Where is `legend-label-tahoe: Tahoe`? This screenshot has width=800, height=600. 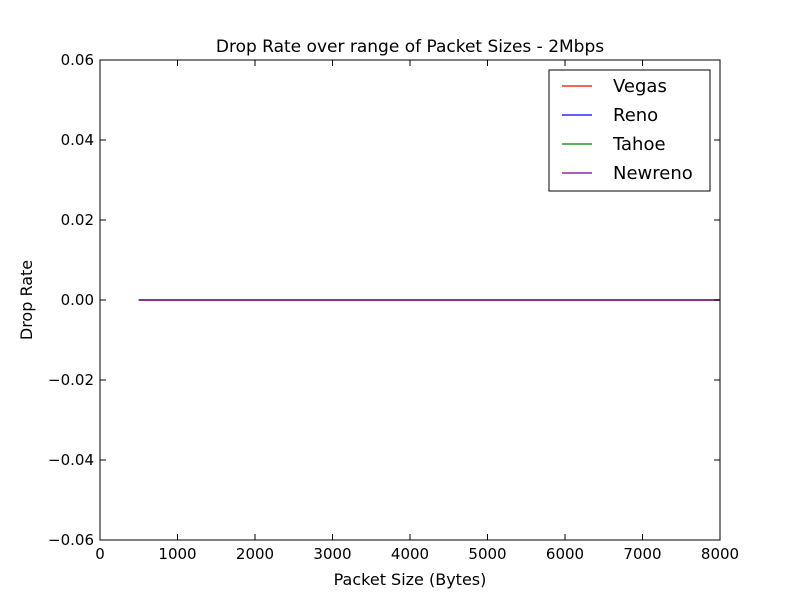
legend-label-tahoe: Tahoe is located at coordinates (639, 144).